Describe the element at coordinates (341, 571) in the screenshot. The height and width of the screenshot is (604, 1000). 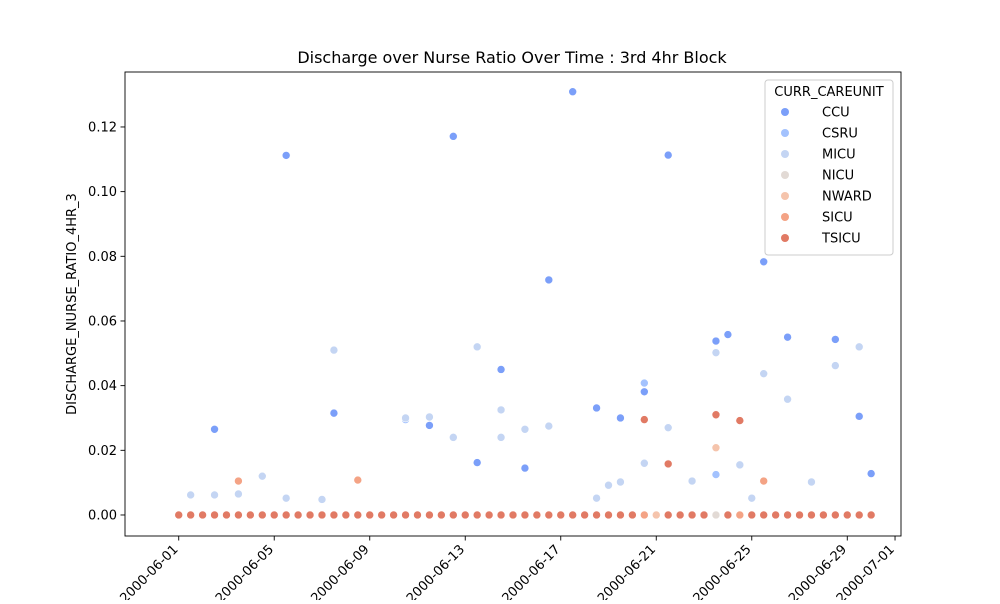
I see `x-tick-label: 2000-06-09` at that location.